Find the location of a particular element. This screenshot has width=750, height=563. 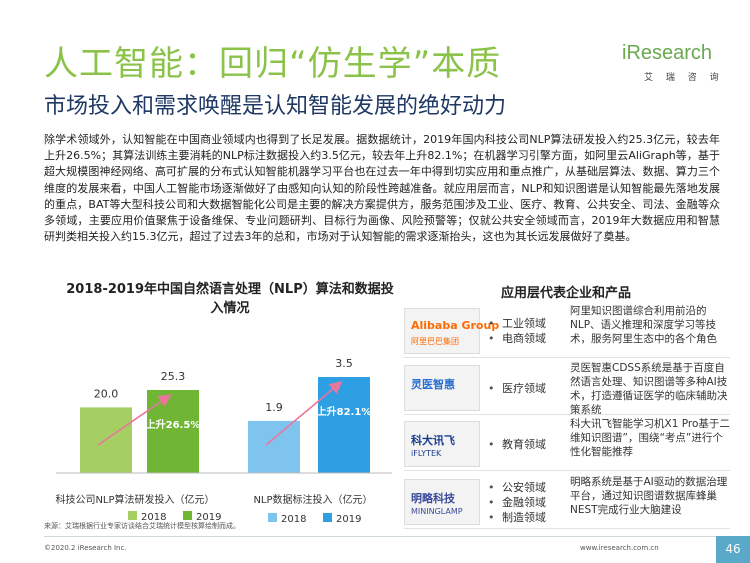

logo-label: 科大讯飞 is located at coordinates (433, 440).